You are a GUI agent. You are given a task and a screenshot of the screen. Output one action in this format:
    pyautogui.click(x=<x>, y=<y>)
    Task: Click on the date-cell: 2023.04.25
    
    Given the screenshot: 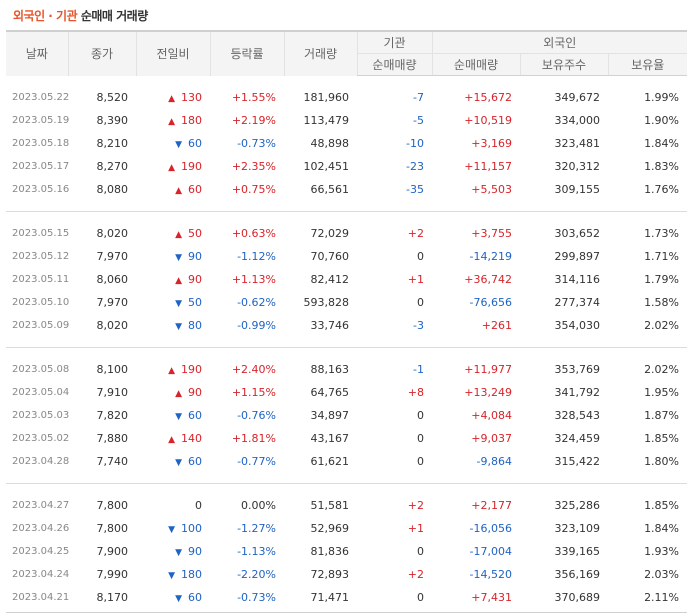 What is the action you would take?
    pyautogui.click(x=41, y=551)
    